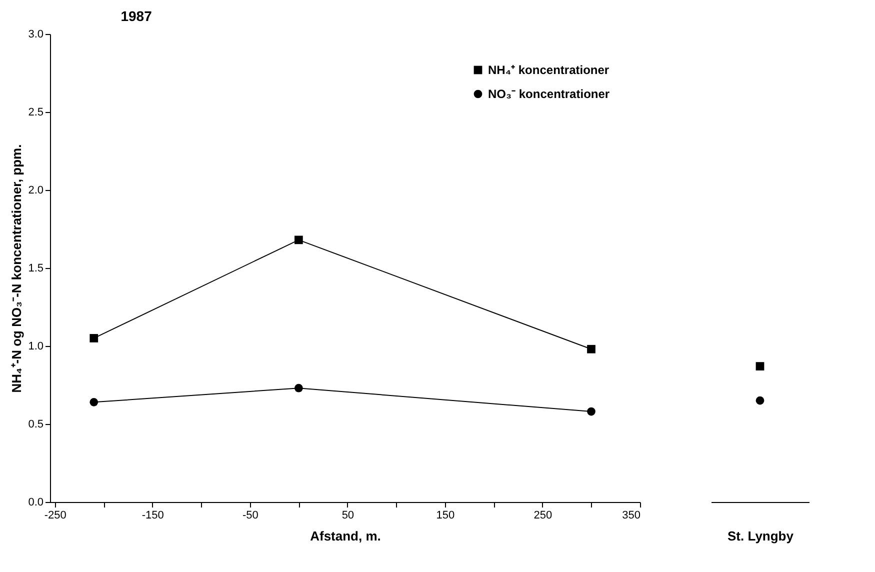  What do you see at coordinates (36, 424) in the screenshot?
I see `y-tick-label: 0.5` at bounding box center [36, 424].